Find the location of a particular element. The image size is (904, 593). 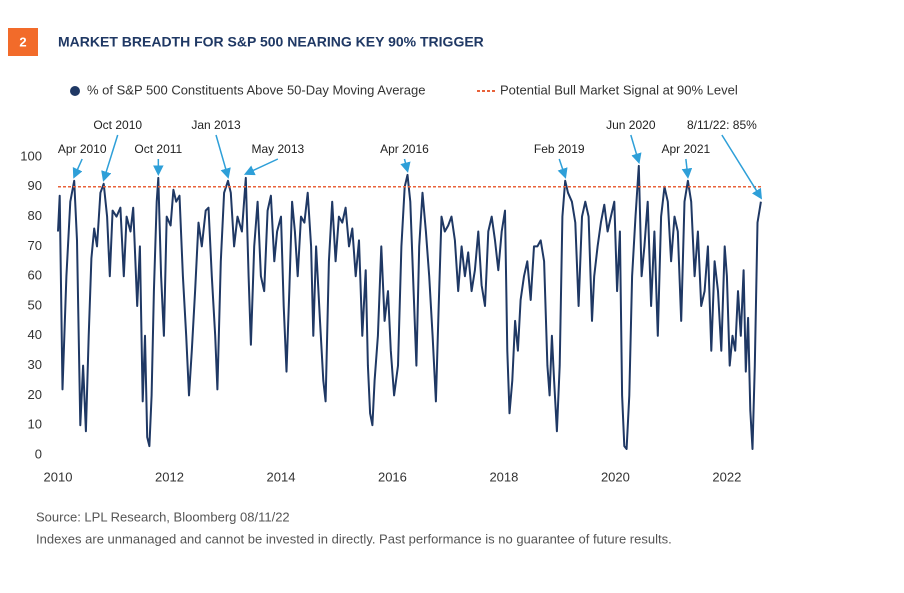

y-tick-label: 60 is located at coordinates (35, 275).